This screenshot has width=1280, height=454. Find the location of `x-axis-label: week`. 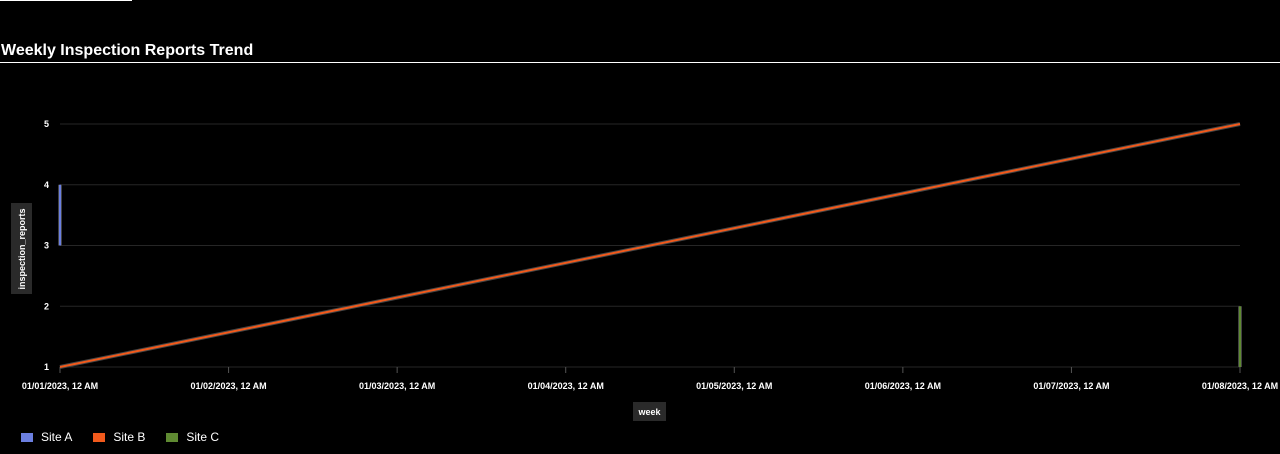

x-axis-label: week is located at coordinates (649, 412).